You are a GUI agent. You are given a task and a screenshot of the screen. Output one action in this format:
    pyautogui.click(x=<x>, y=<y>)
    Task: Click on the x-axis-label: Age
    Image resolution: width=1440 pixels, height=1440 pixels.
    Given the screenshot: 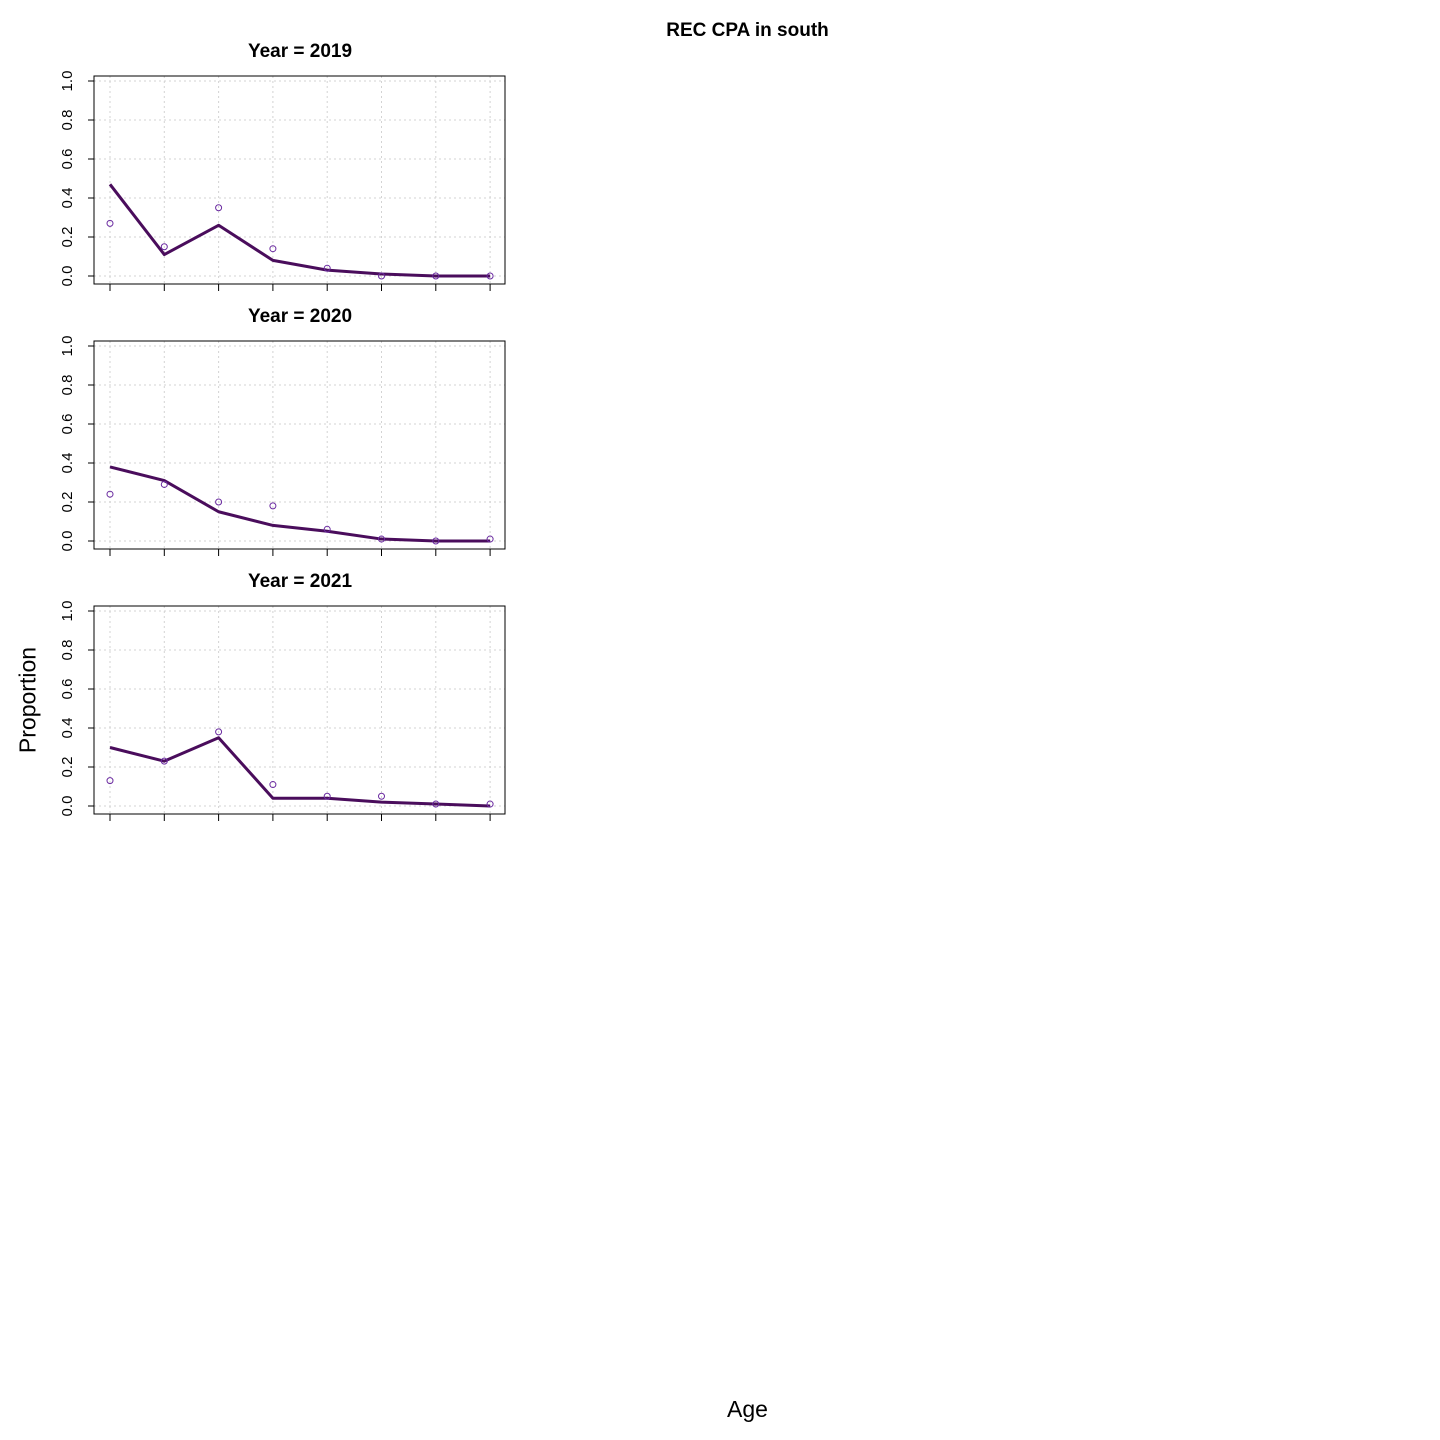 What is the action you would take?
    pyautogui.click(x=747, y=1409)
    